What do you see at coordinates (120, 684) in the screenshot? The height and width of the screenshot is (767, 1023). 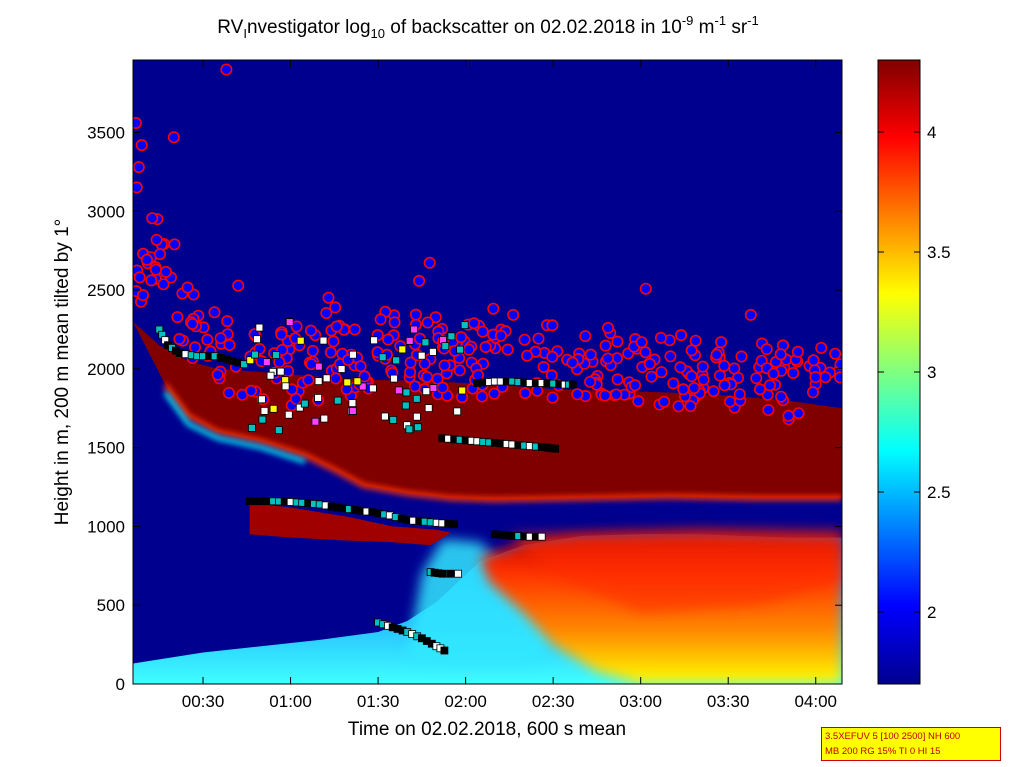 I see `y-tick-label: 0` at bounding box center [120, 684].